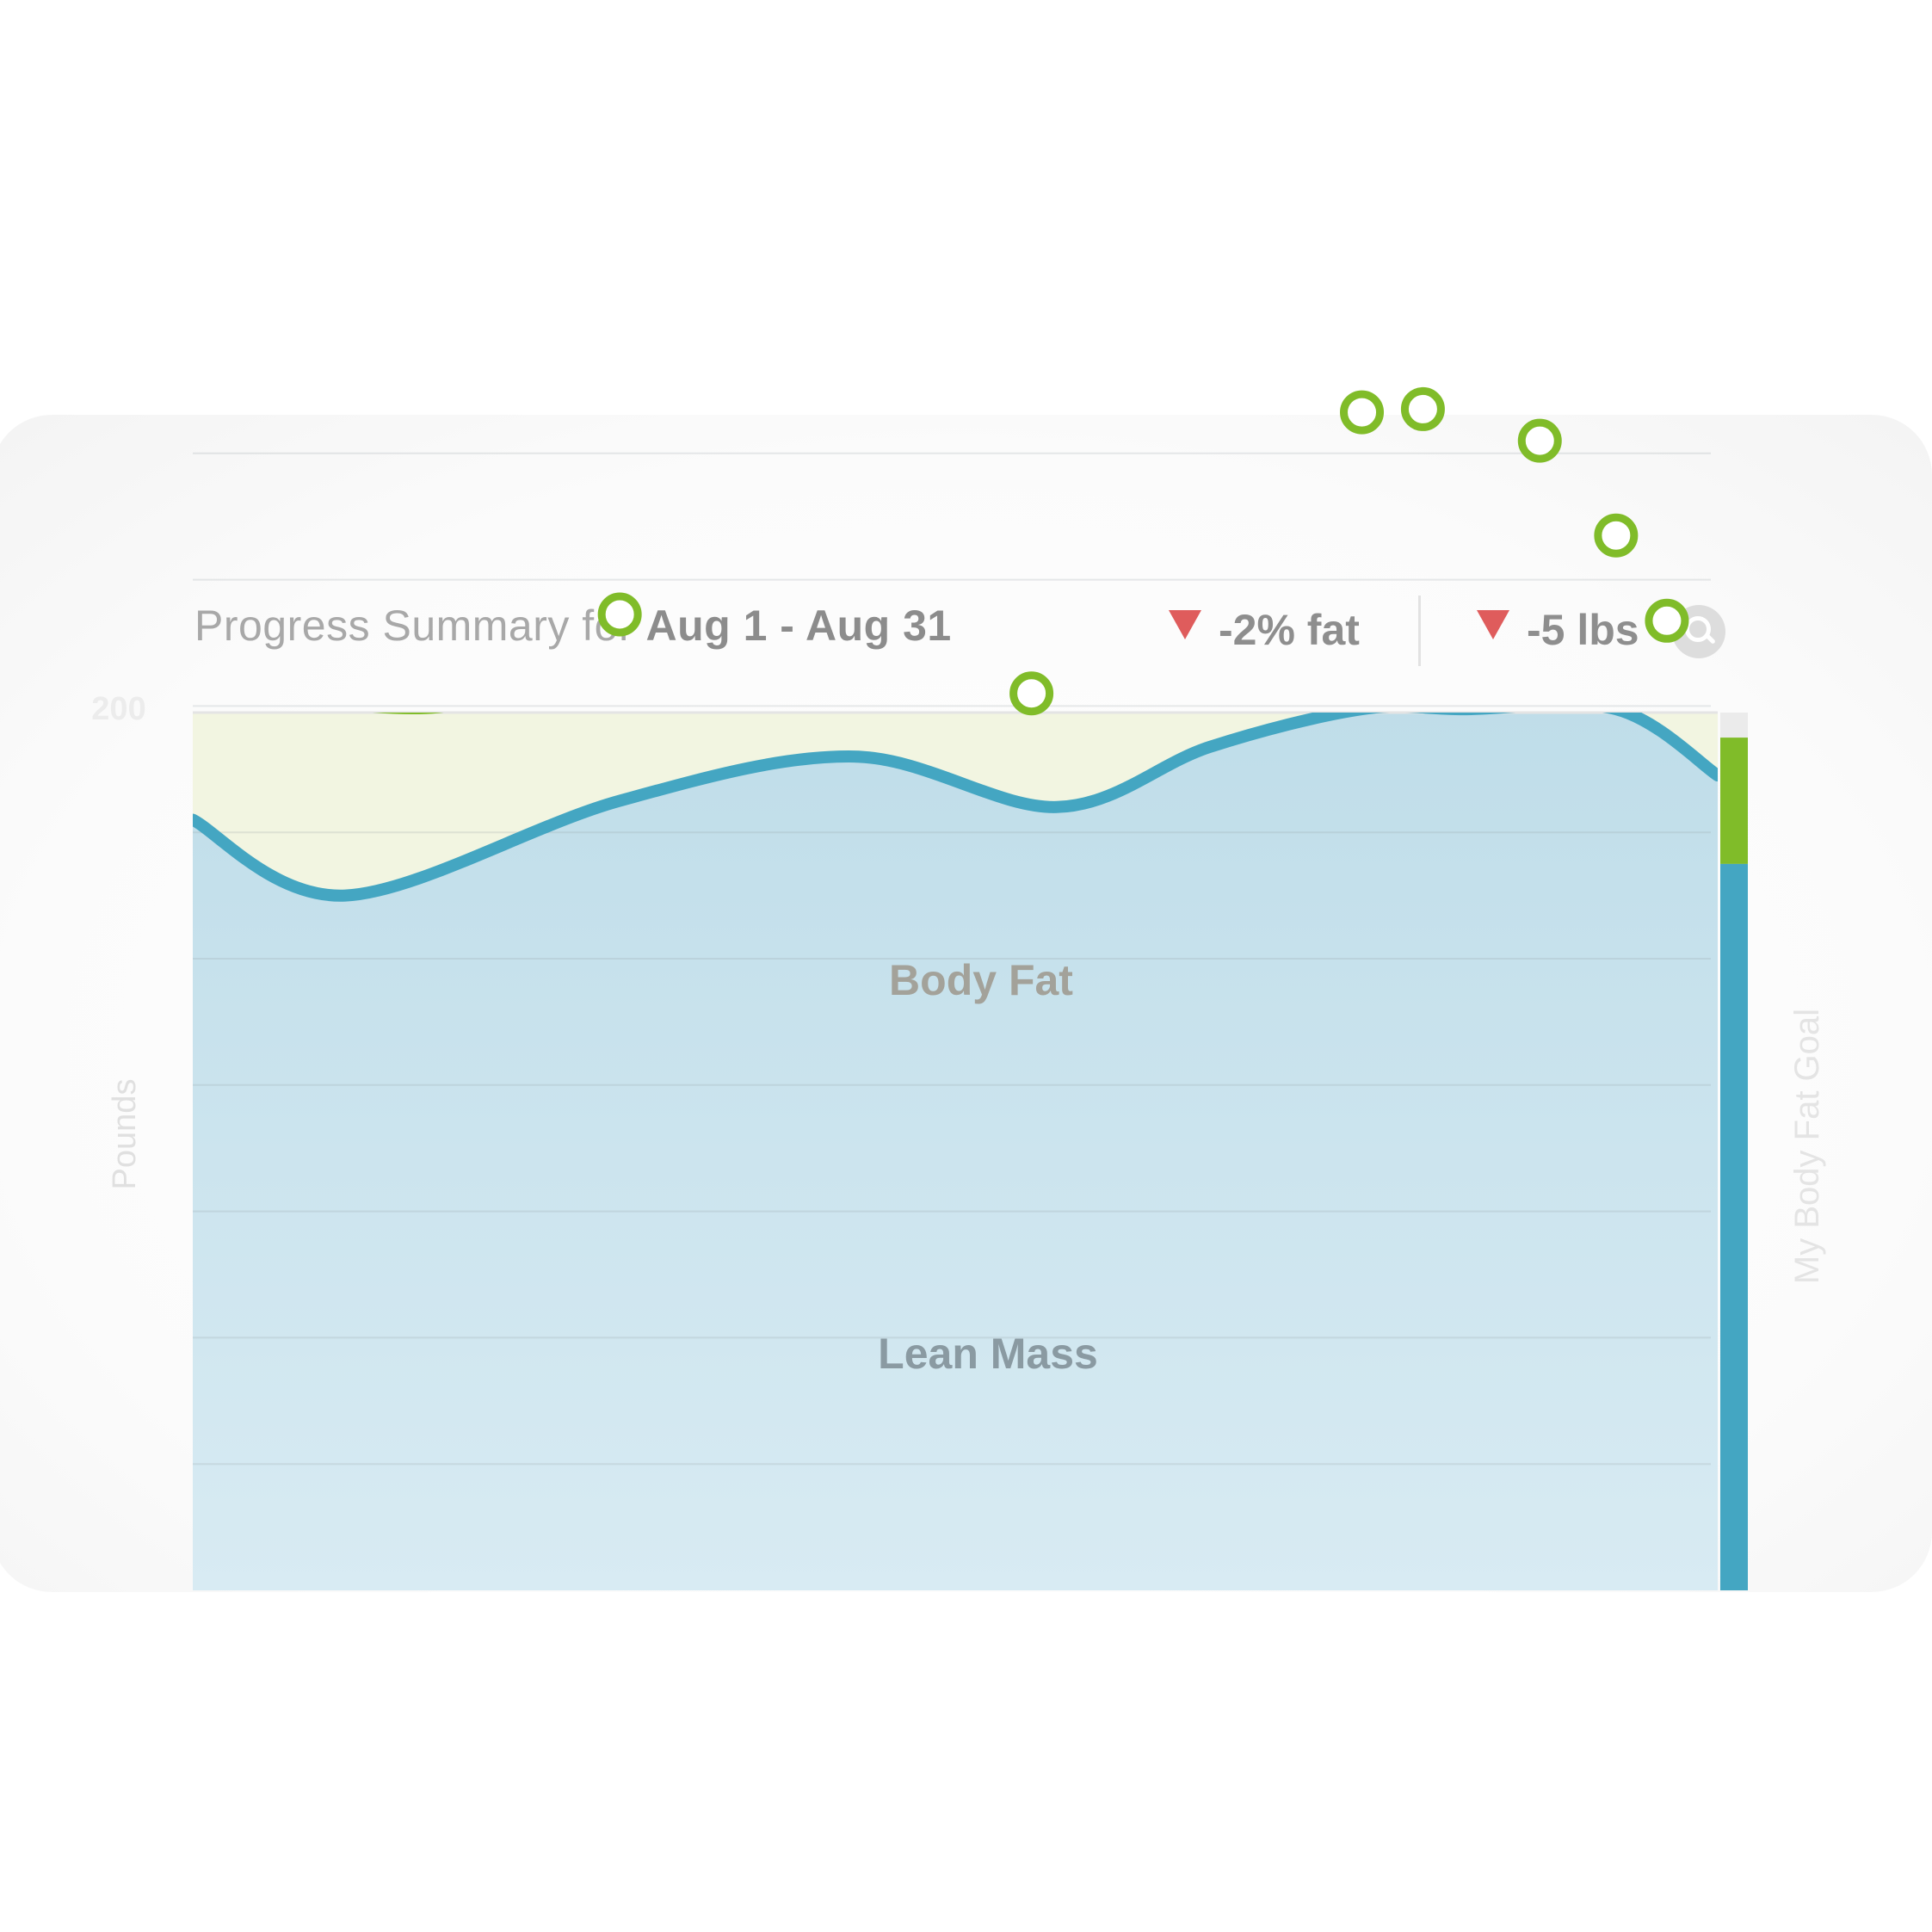 This screenshot has height=1932, width=1932. I want to click on fat-change-stat: -2% fat, so click(1264, 630).